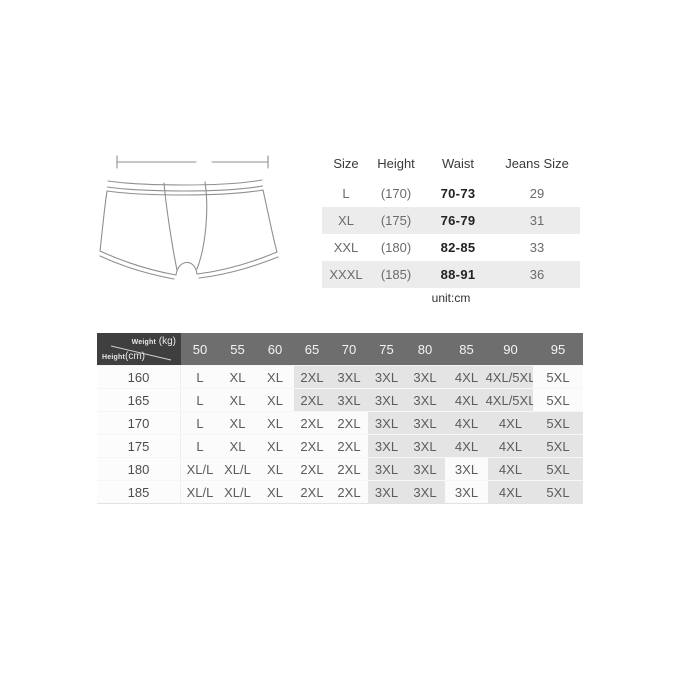  What do you see at coordinates (396, 247) in the screenshot?
I see `height-cell: (180)` at bounding box center [396, 247].